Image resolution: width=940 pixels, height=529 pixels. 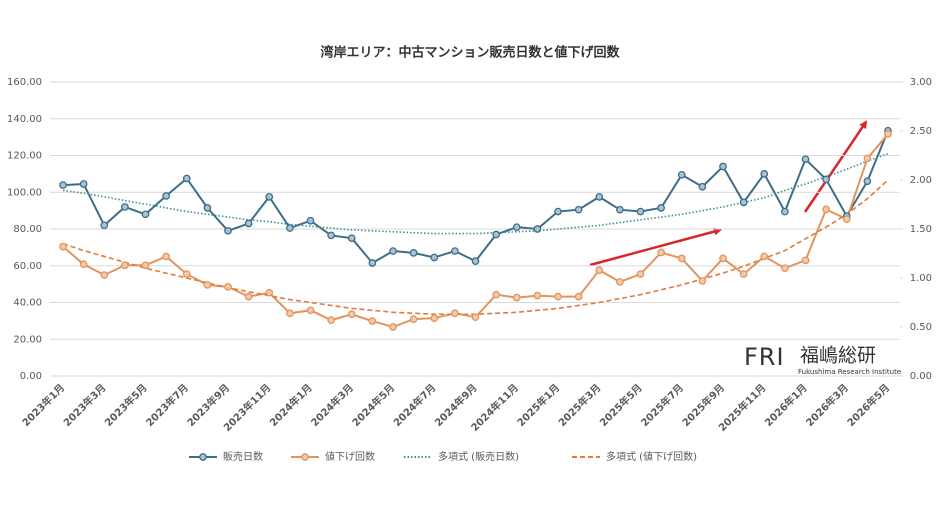 I want to click on y2-tick-label: 3.00, so click(x=921, y=82).